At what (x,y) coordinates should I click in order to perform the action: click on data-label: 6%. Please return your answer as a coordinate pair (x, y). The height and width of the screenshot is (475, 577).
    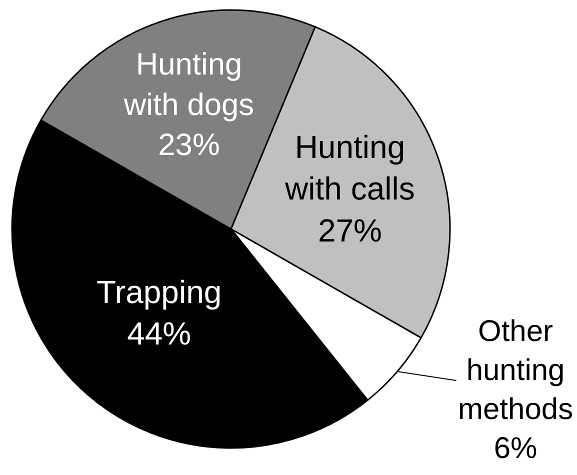
    Looking at the image, I should click on (516, 448).